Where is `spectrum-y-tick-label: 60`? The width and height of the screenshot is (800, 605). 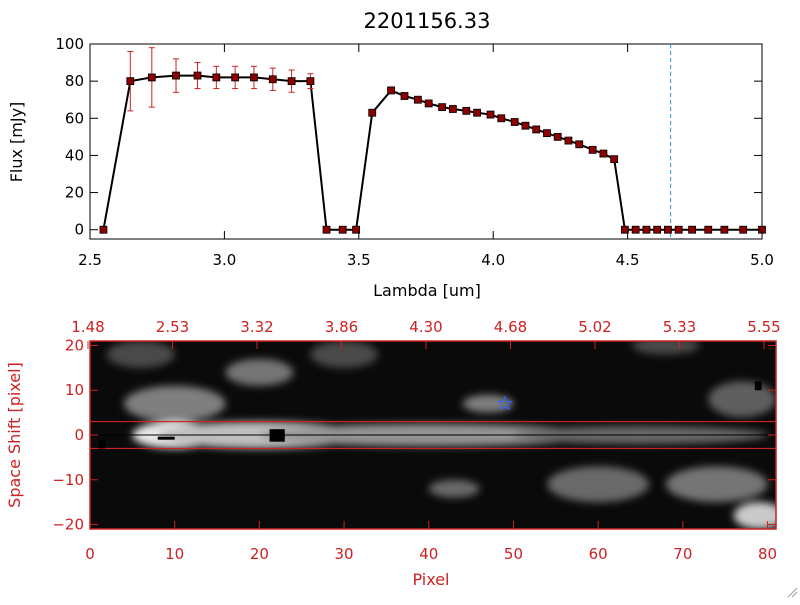 spectrum-y-tick-label: 60 is located at coordinates (74, 118).